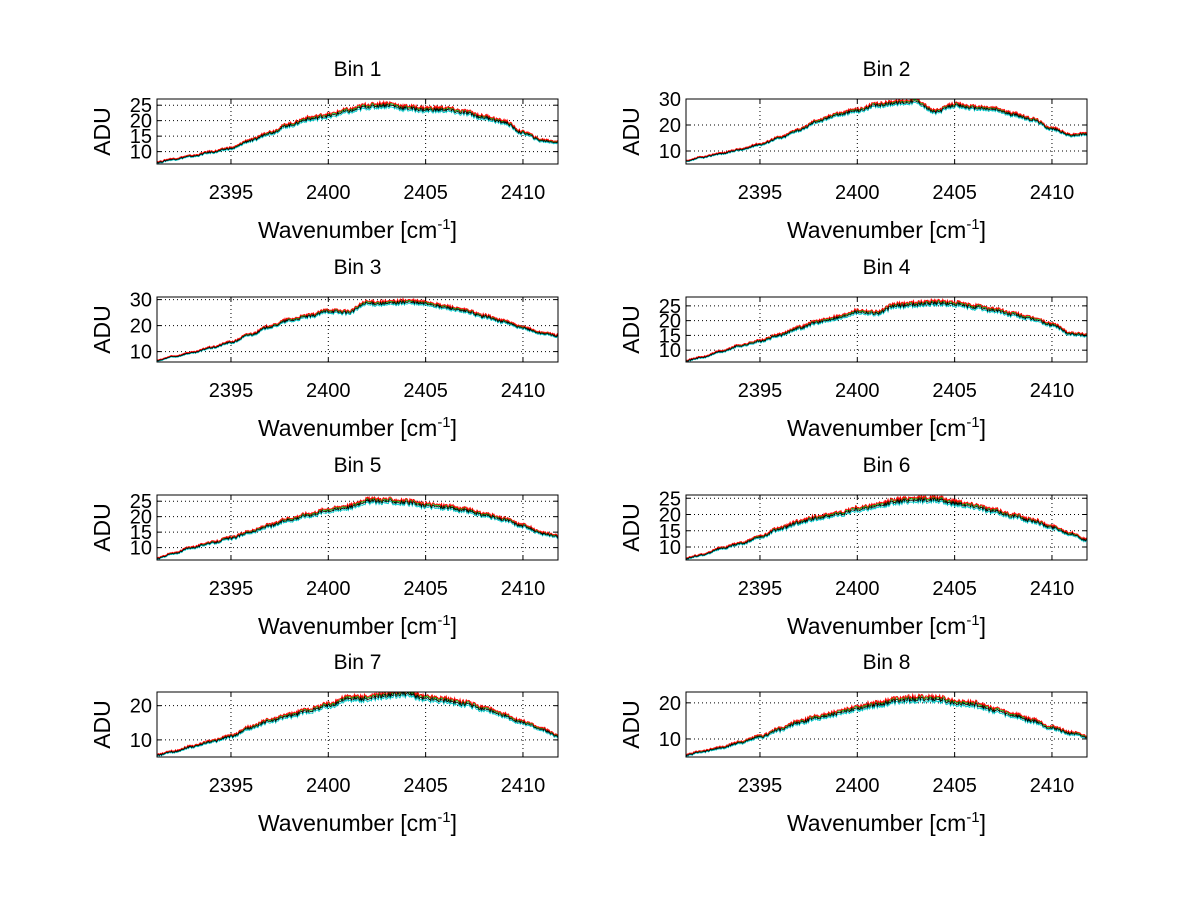 The height and width of the screenshot is (901, 1200). What do you see at coordinates (358, 267) in the screenshot?
I see `subplot-title: Bin 3` at bounding box center [358, 267].